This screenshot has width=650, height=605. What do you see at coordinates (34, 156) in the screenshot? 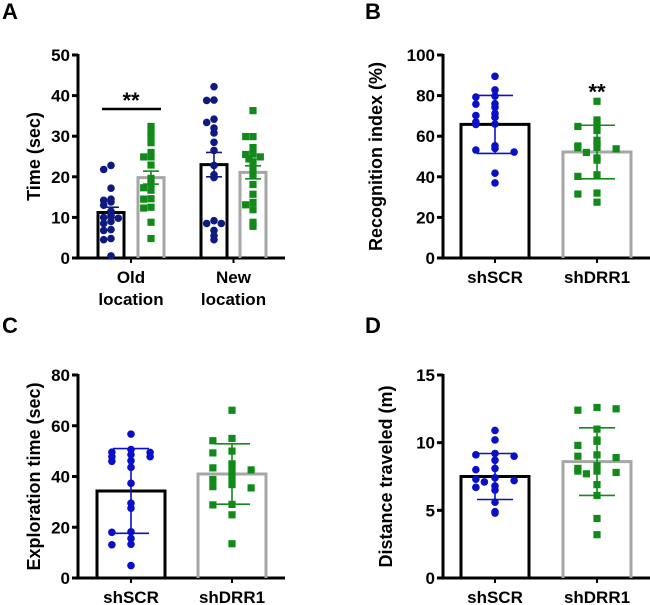
I see `y-axis-title: Time (sec)` at bounding box center [34, 156].